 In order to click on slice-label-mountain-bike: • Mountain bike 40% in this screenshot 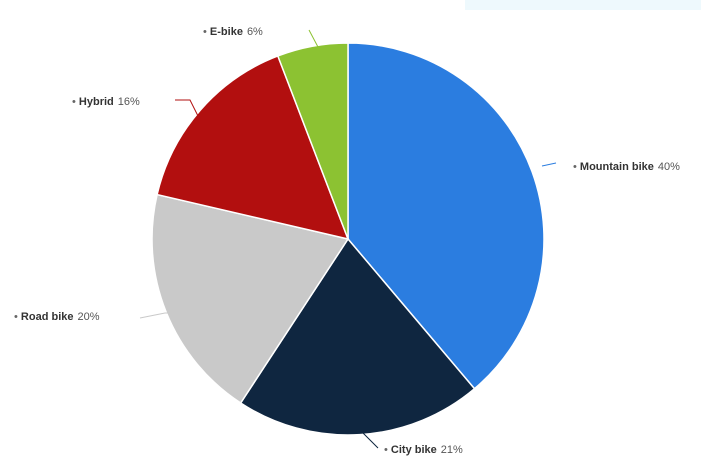, I will do `click(626, 167)`.